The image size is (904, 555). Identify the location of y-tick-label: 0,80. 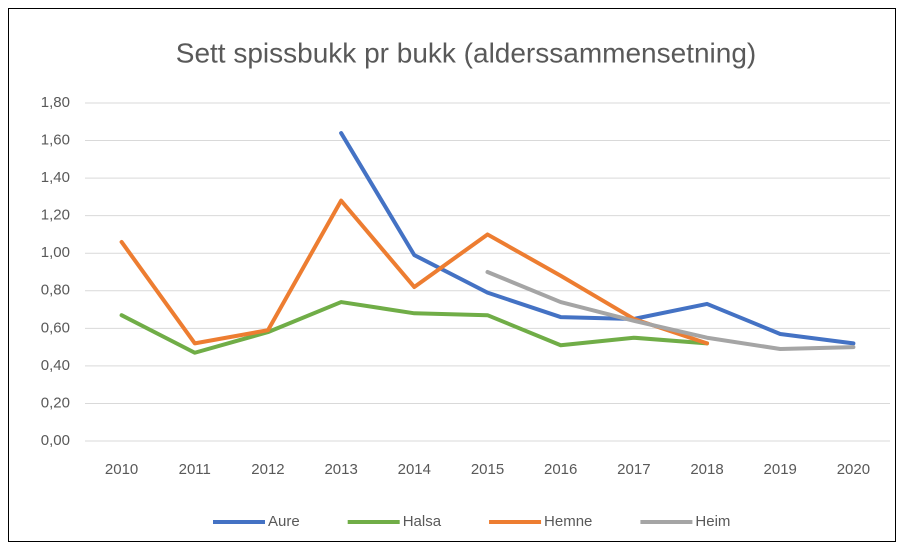
(55, 290).